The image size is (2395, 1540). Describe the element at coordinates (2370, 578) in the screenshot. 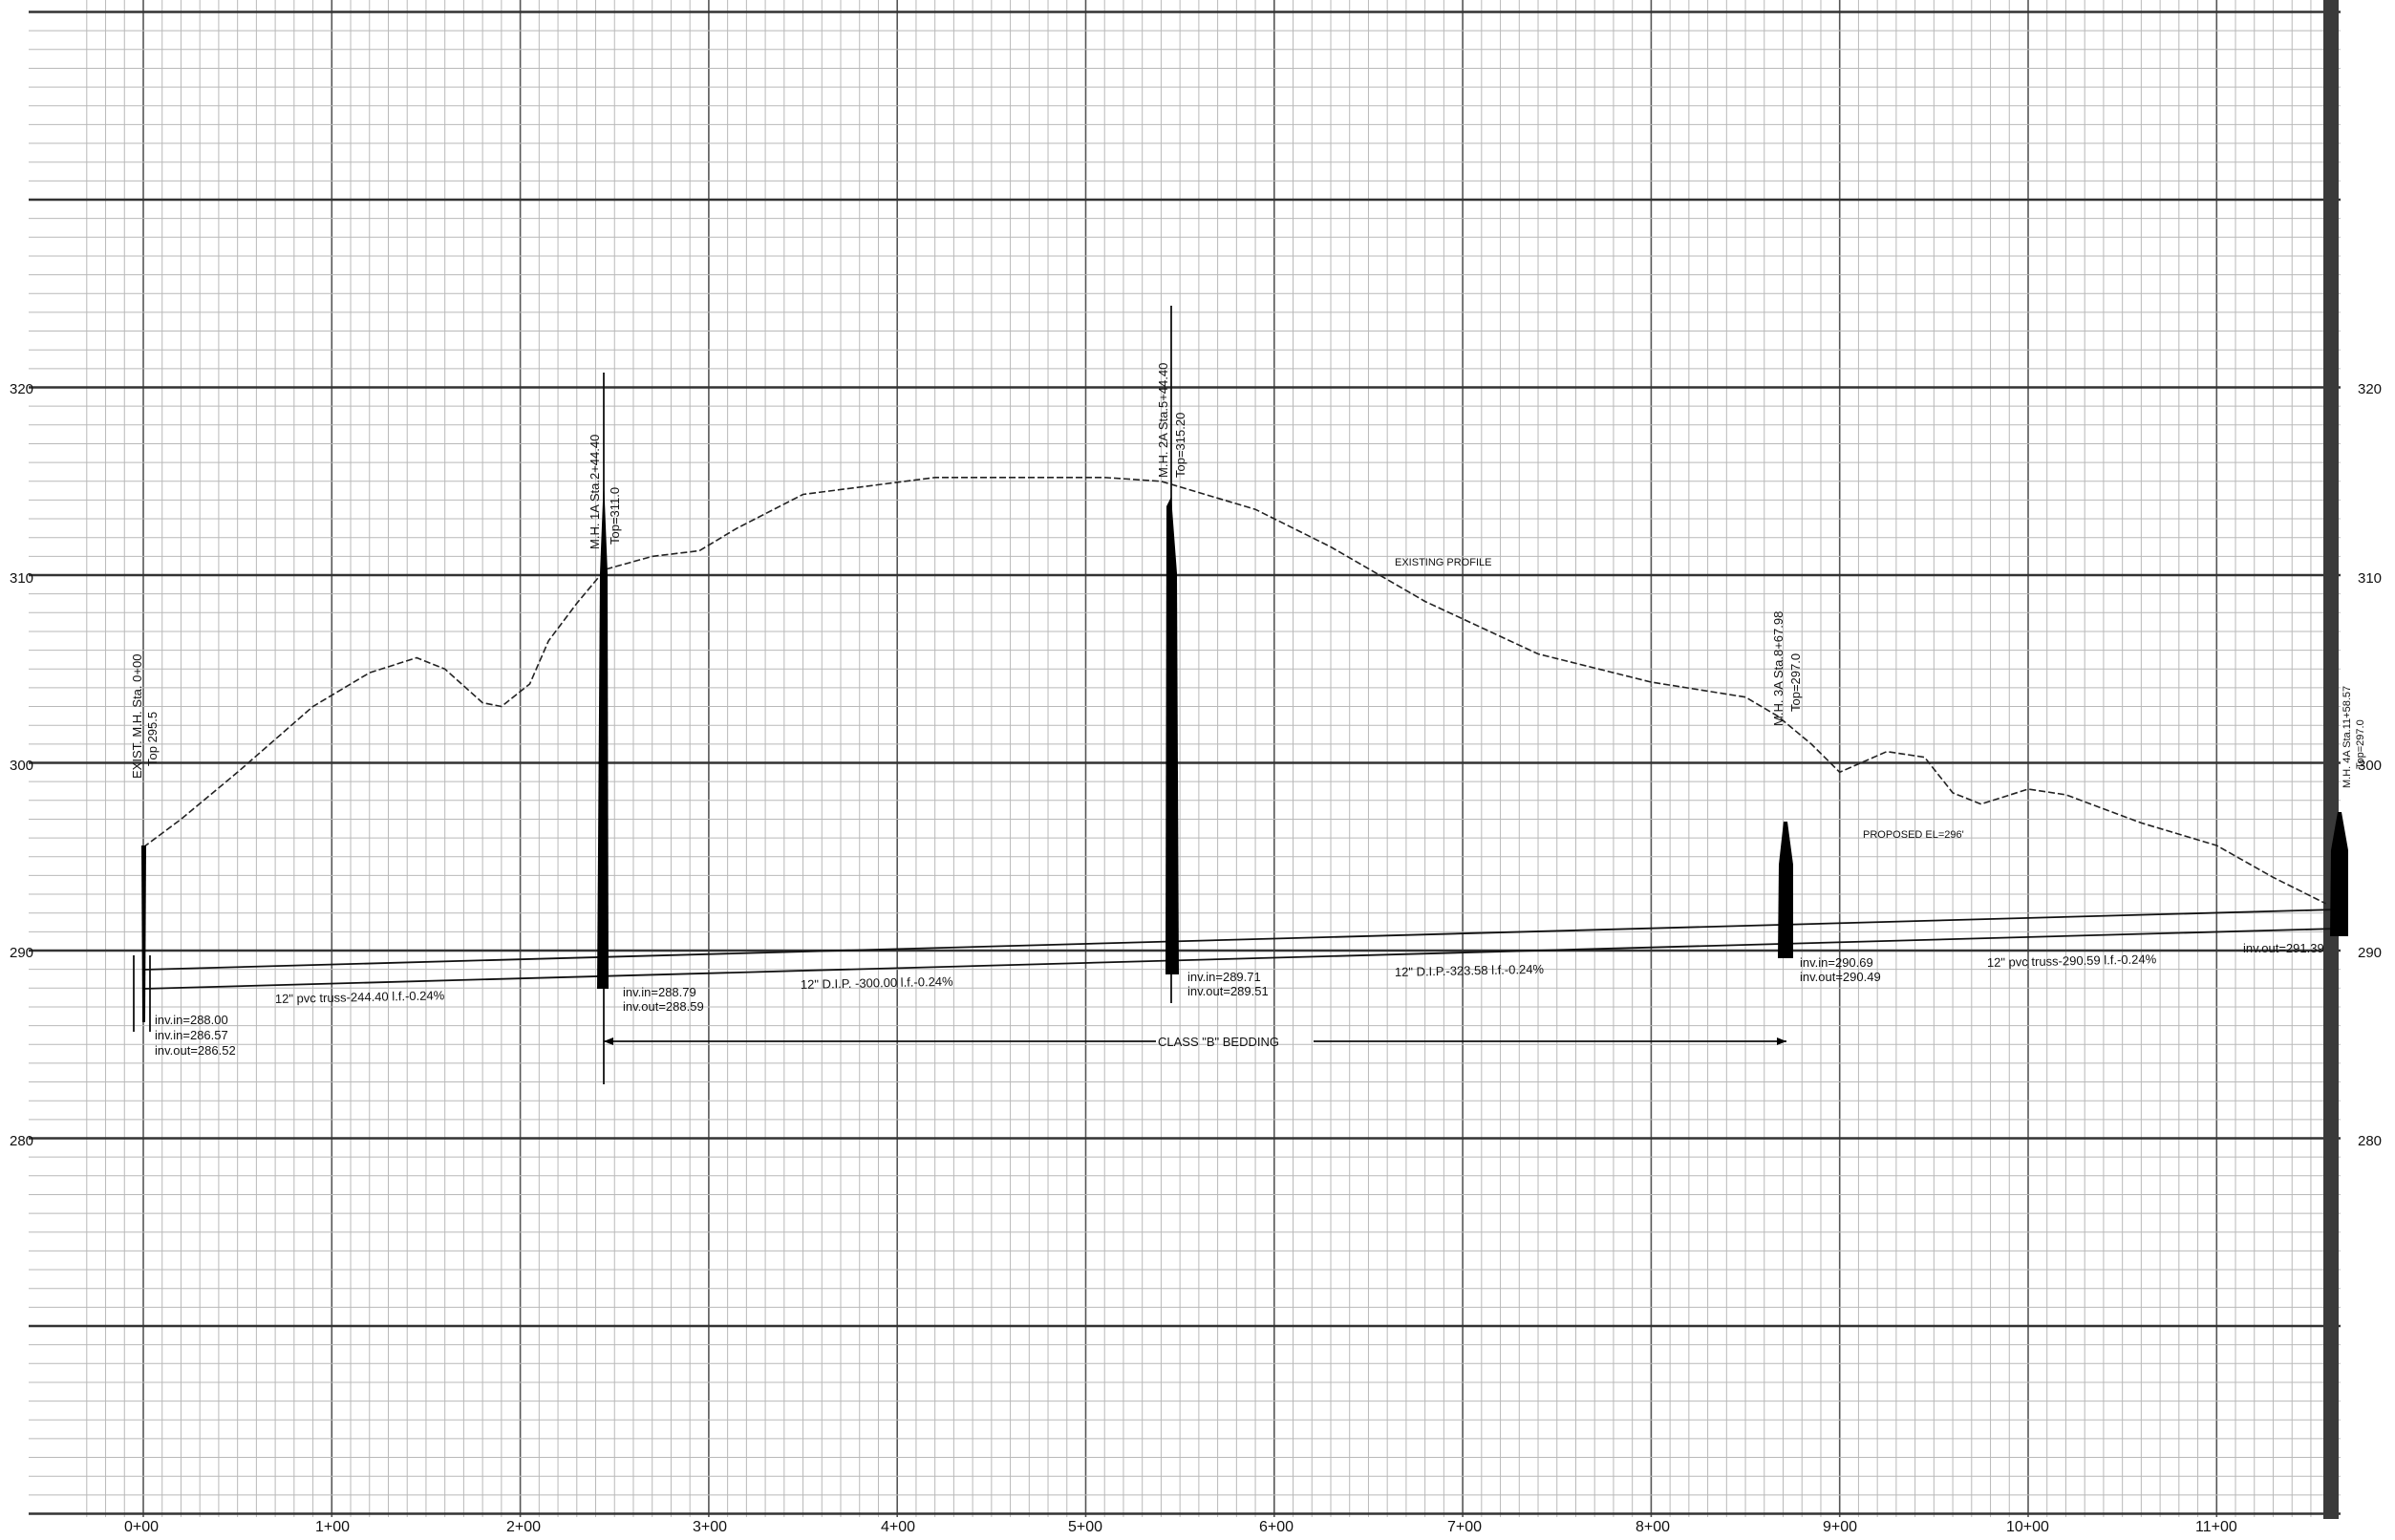

I see `elev-tick-right-310: 310` at that location.